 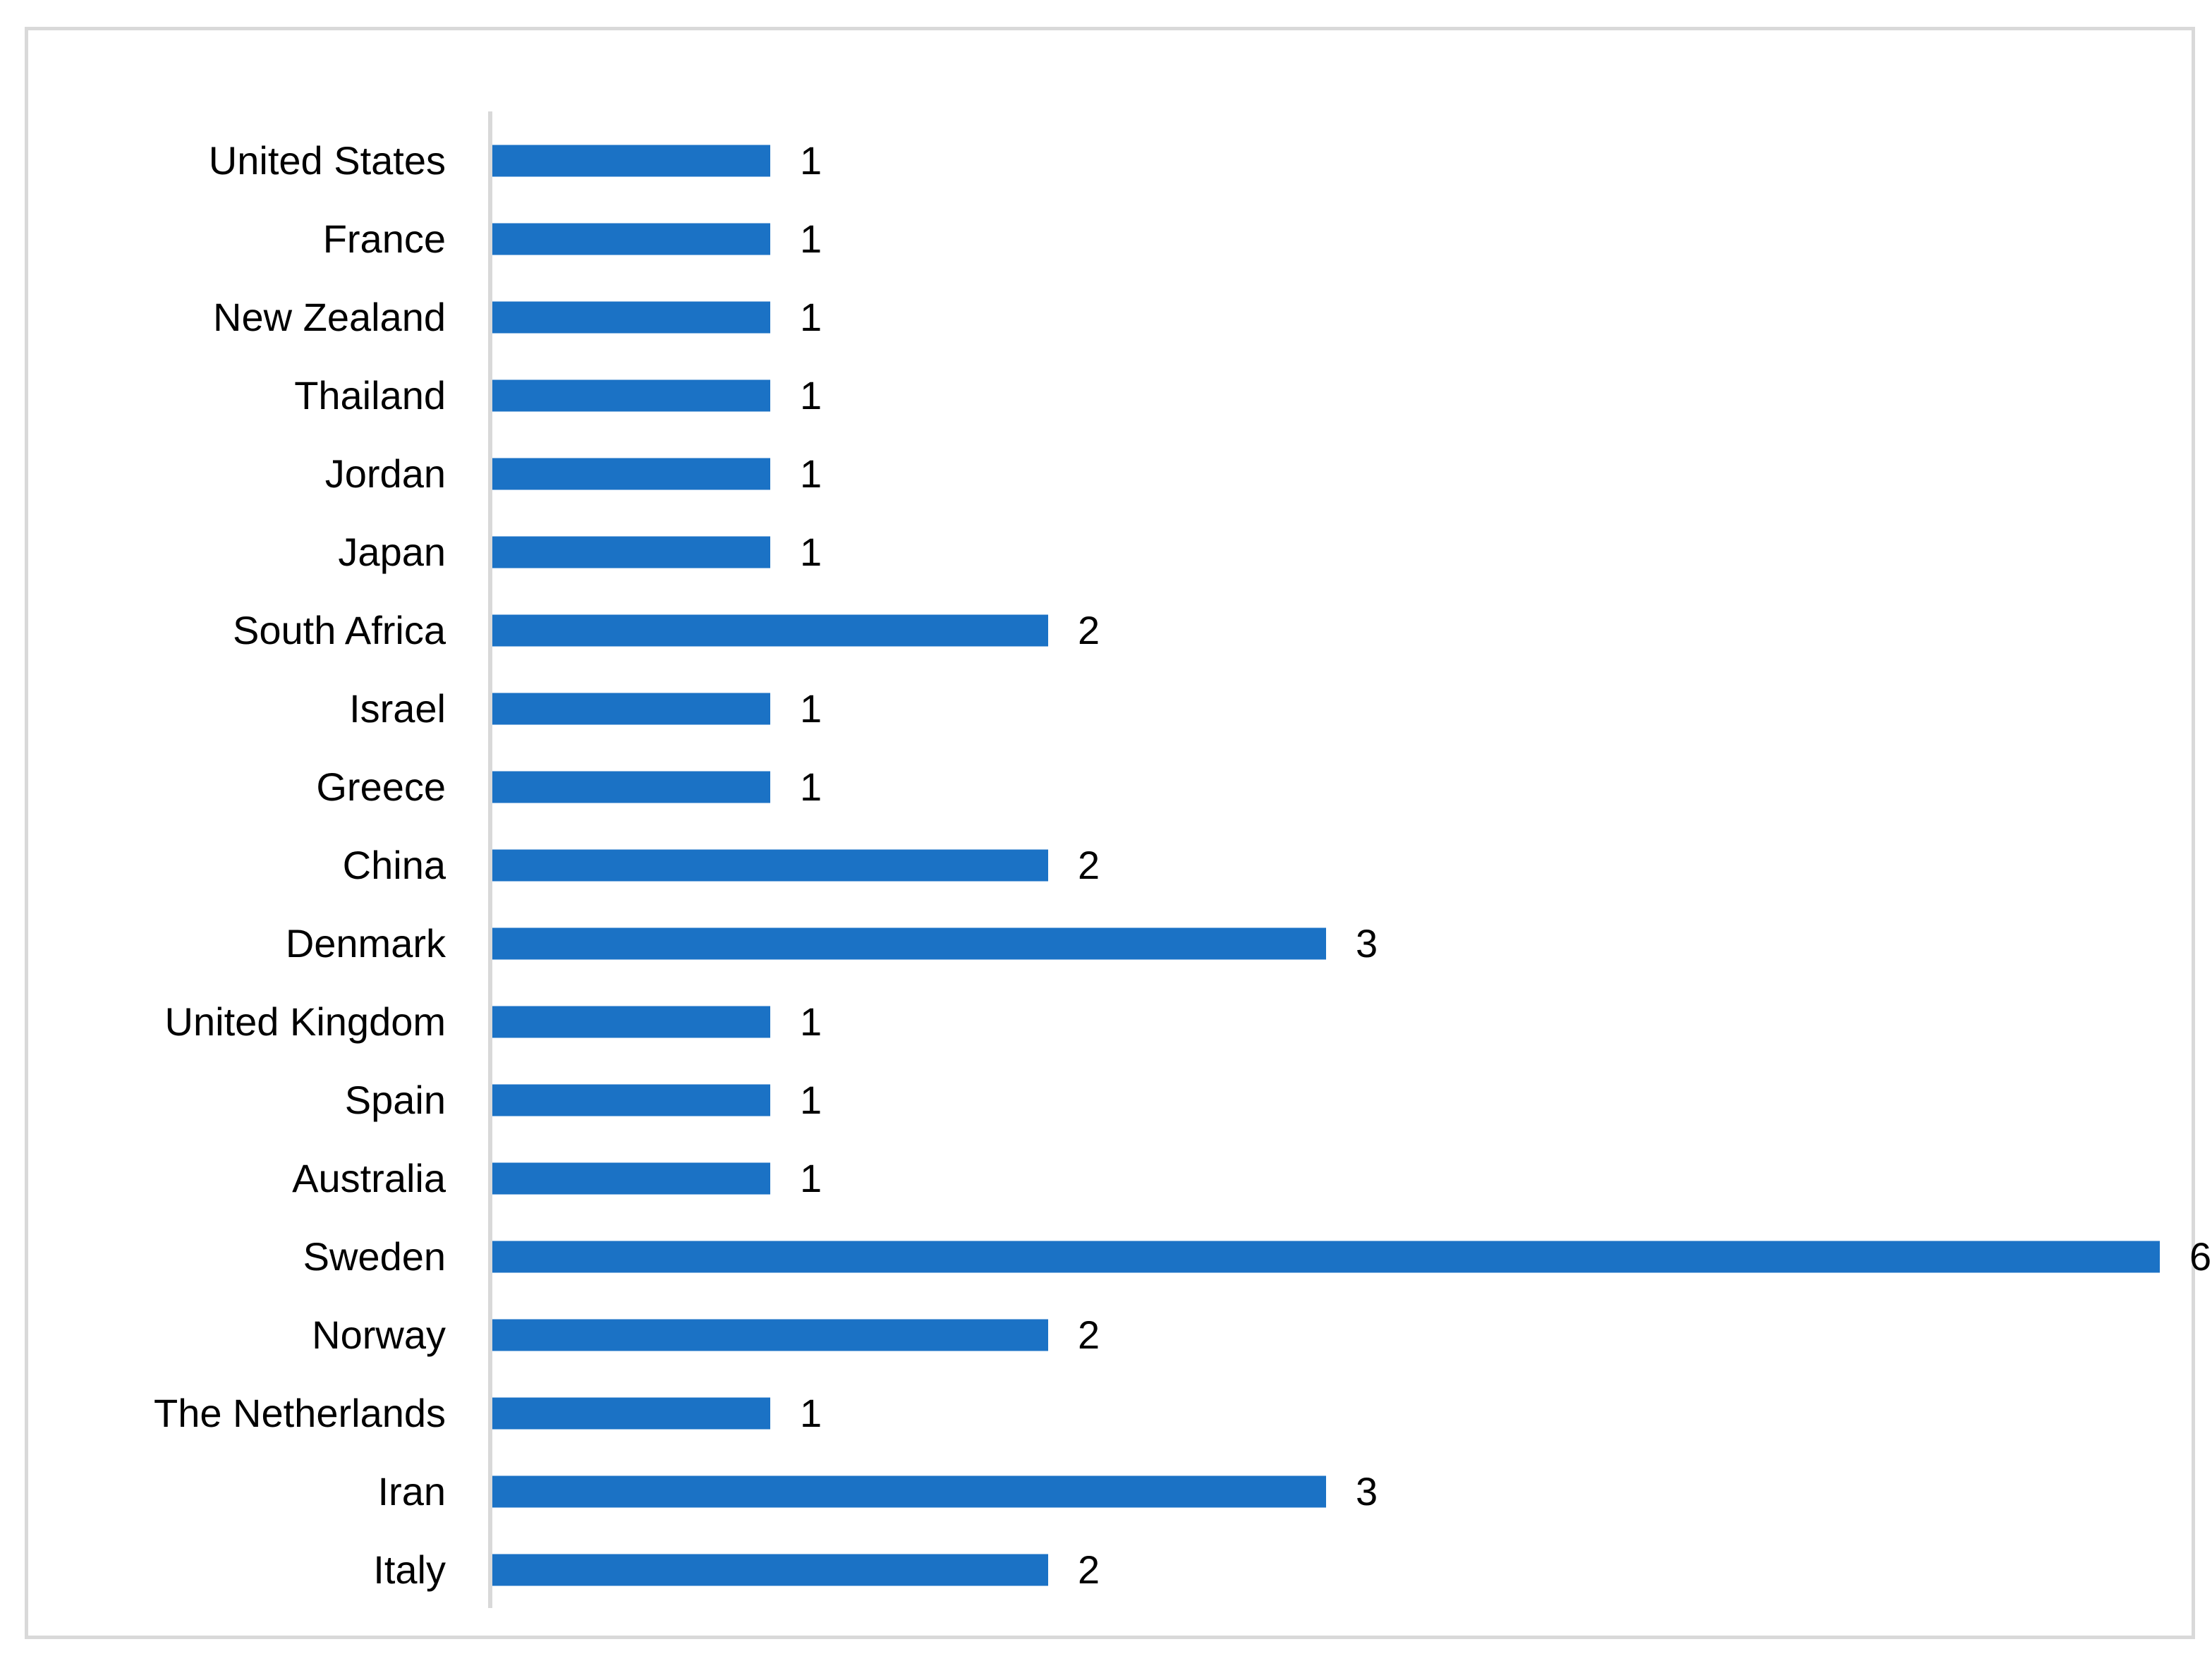 I want to click on bar-row: Denmark 3, so click(x=1120, y=943).